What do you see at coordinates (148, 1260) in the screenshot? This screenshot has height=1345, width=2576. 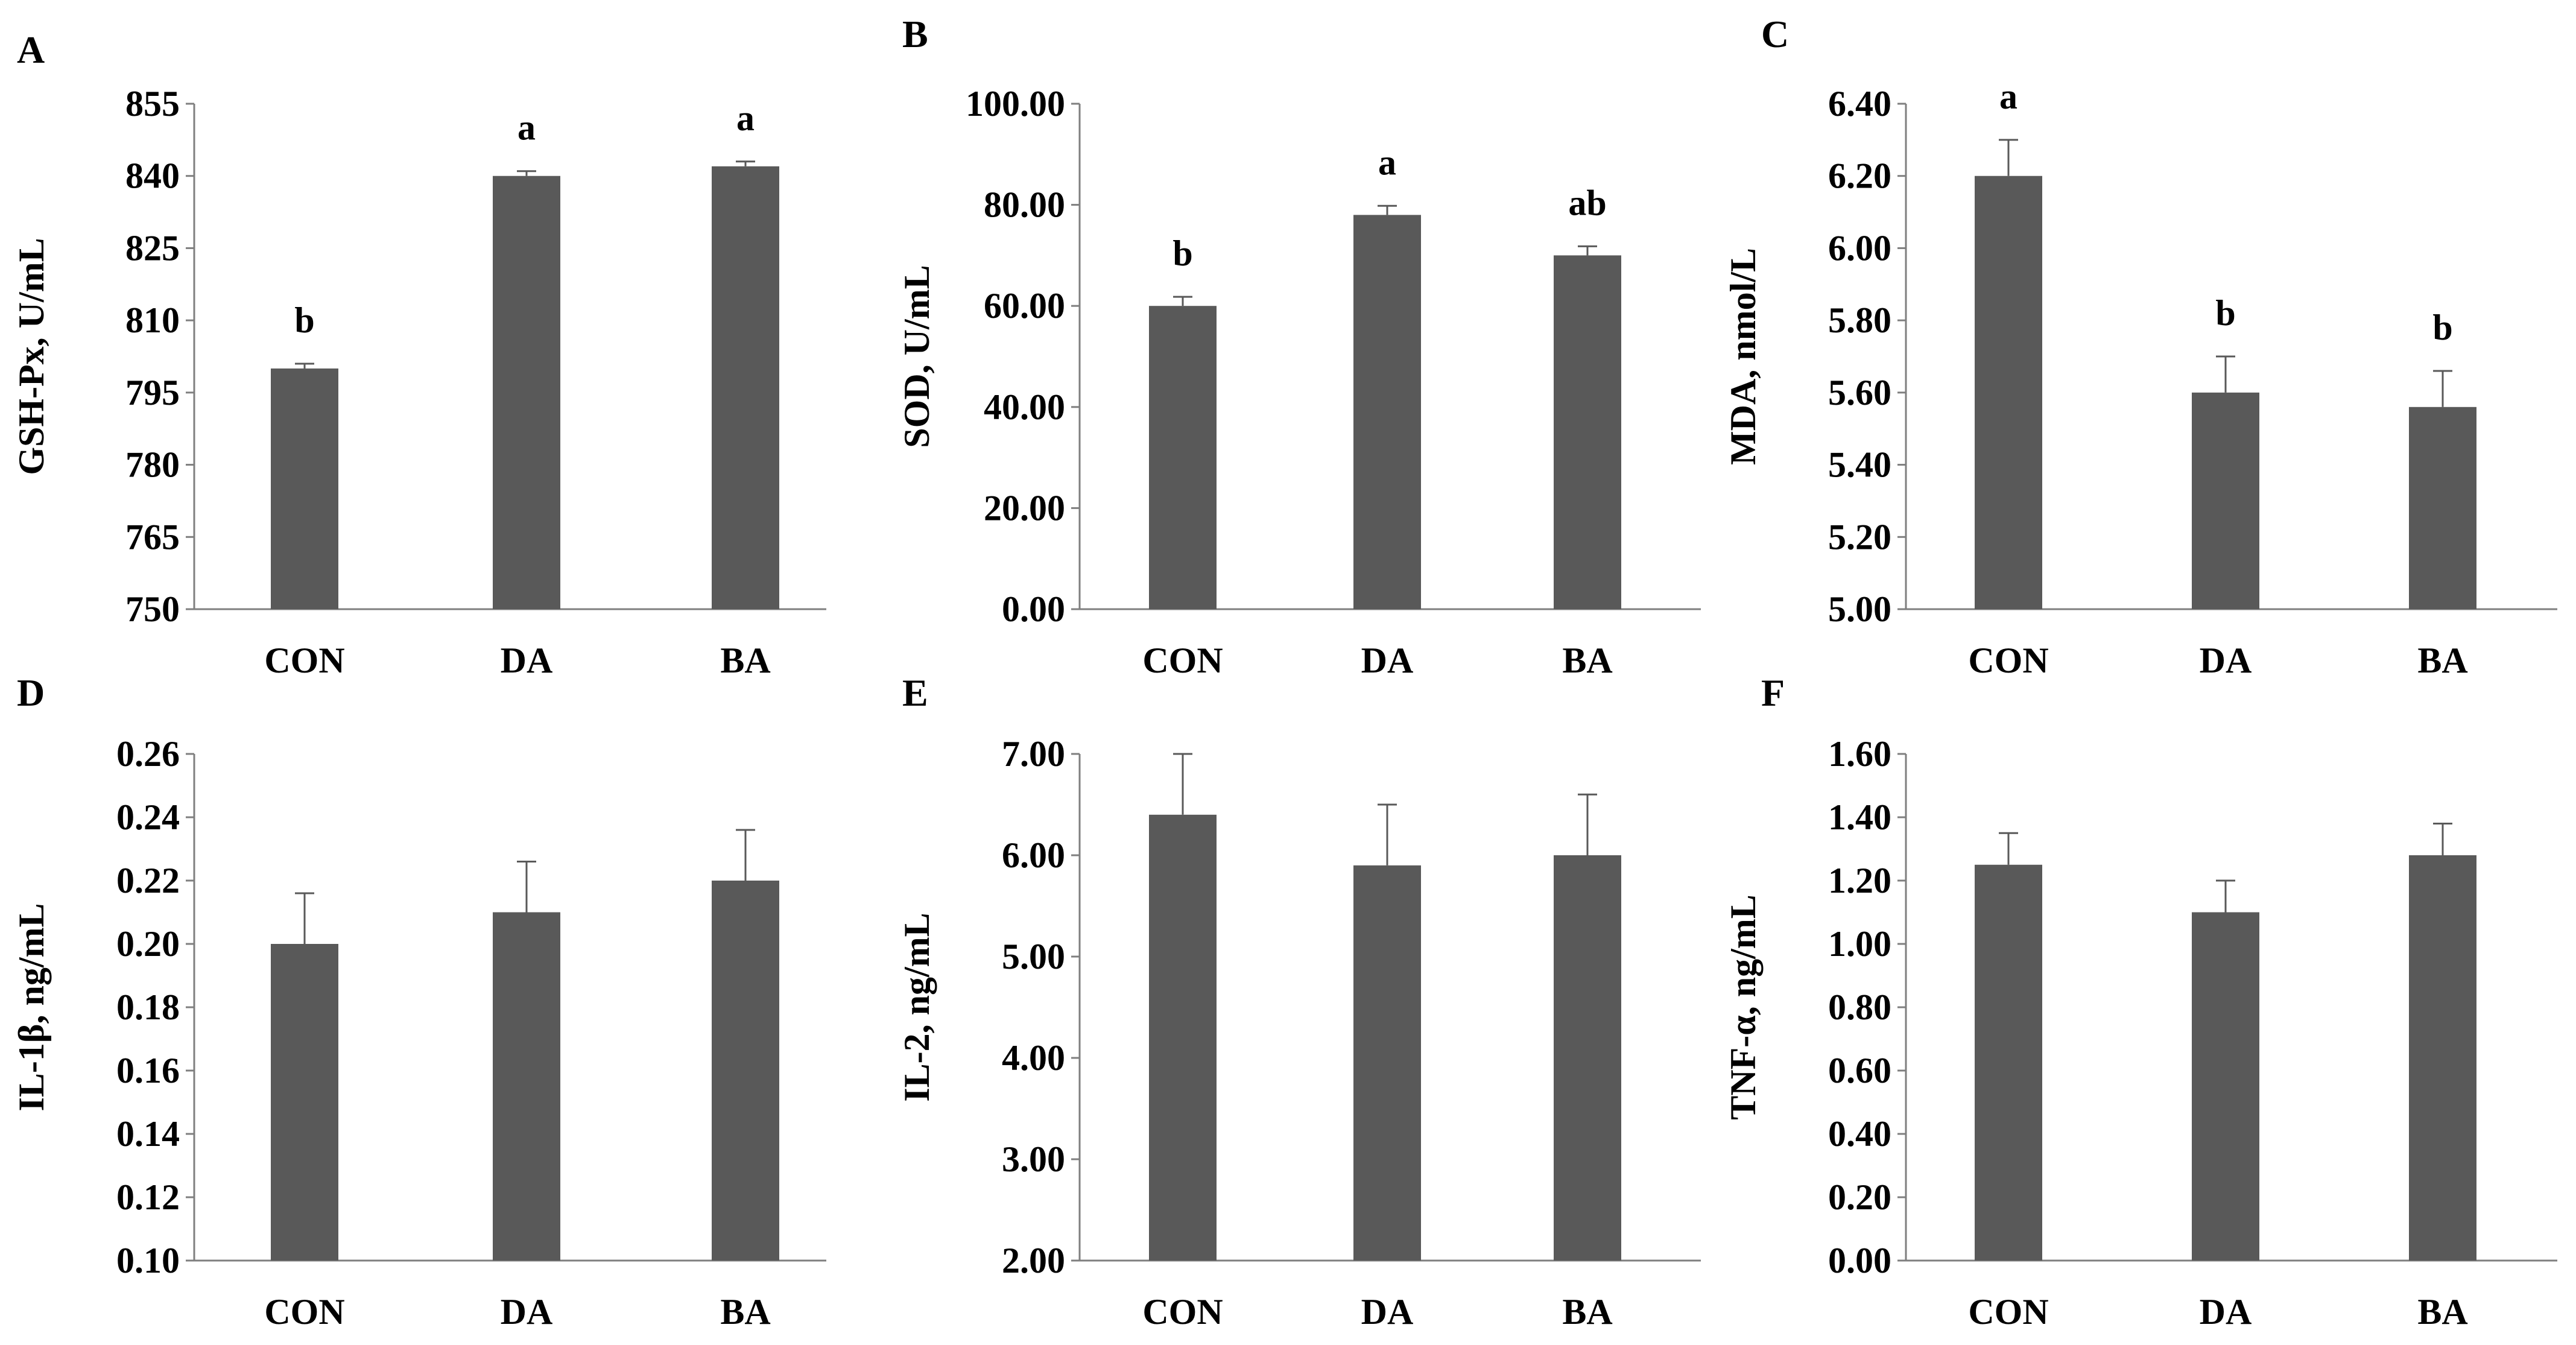 I see `panel-d-y-tick-label: 0.10` at bounding box center [148, 1260].